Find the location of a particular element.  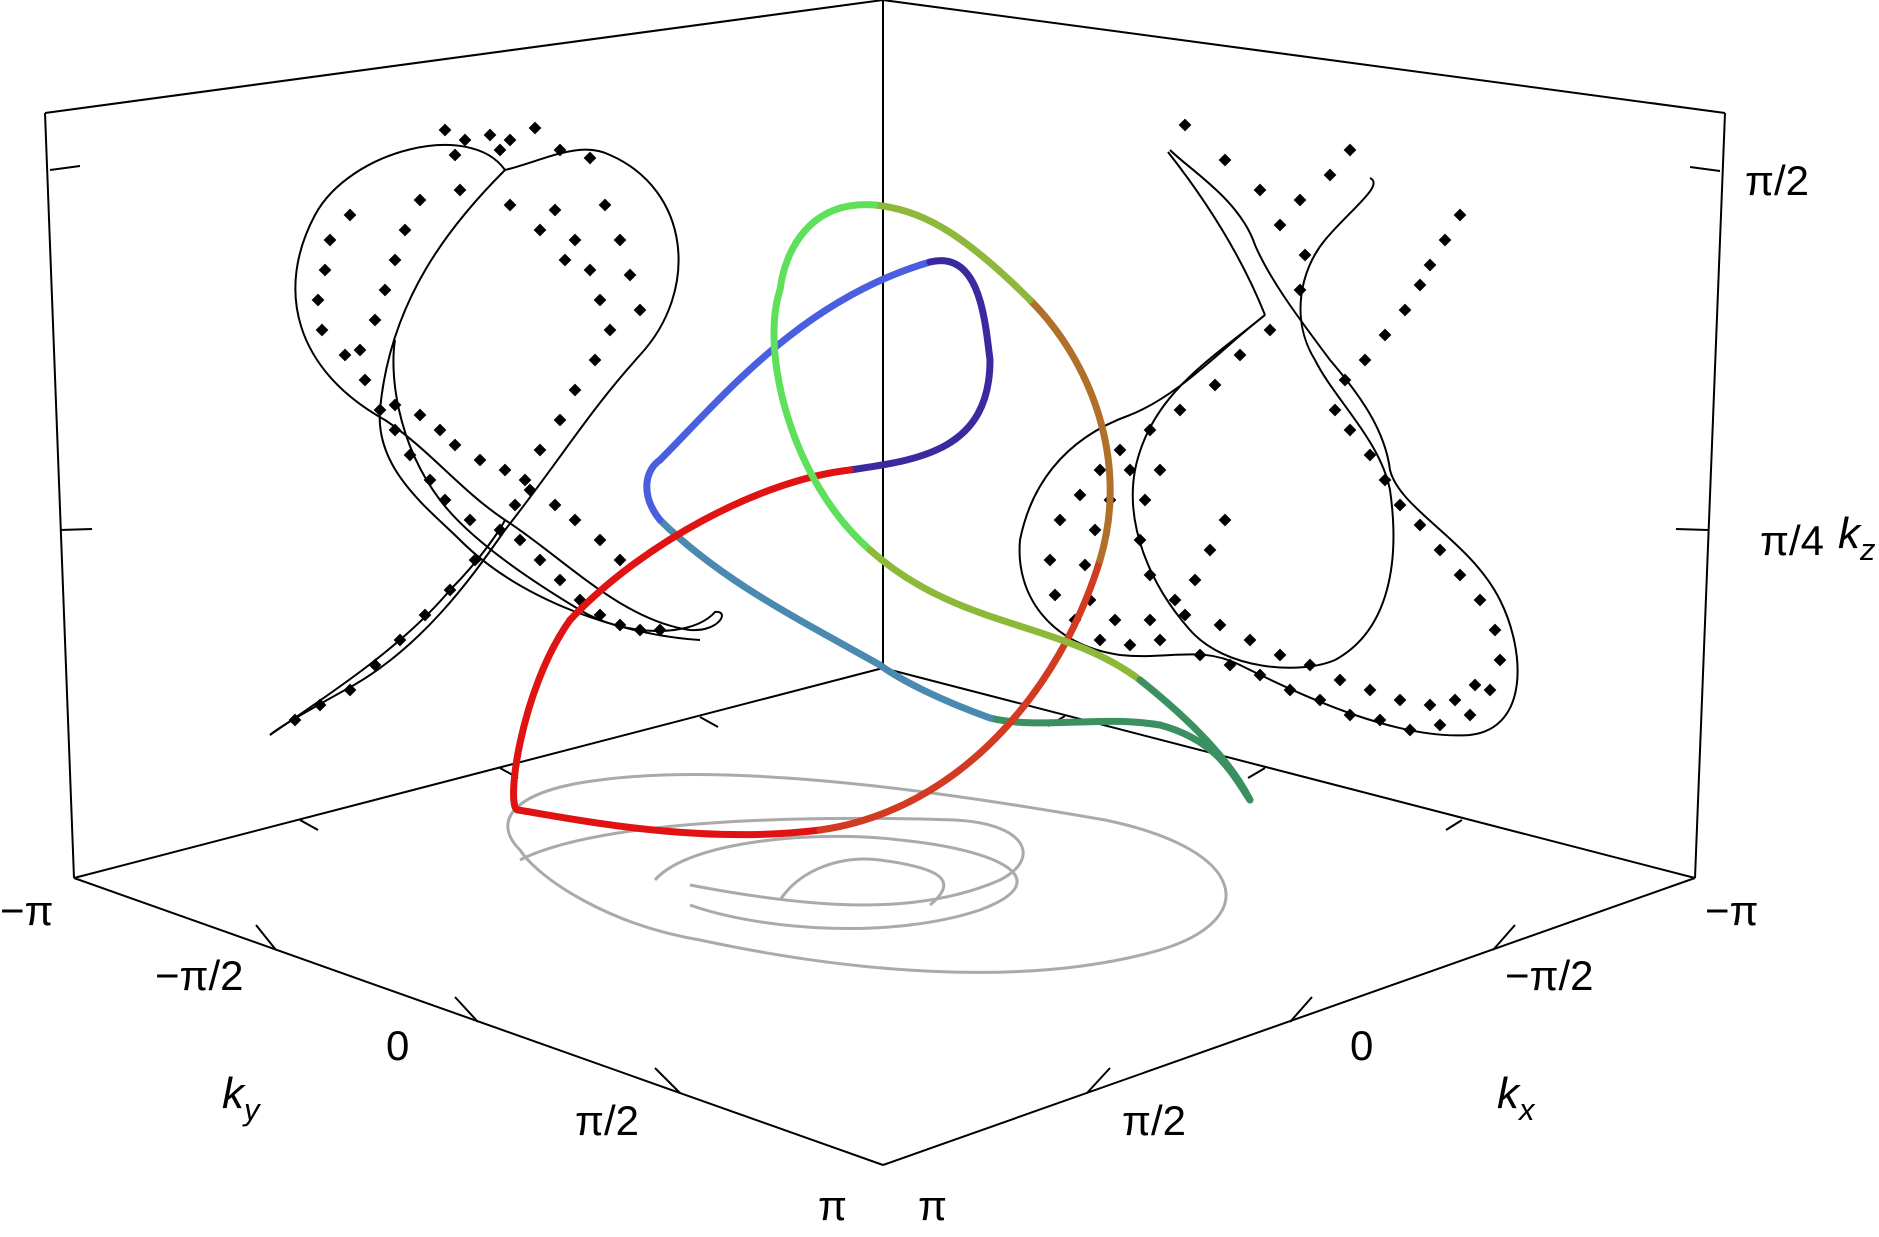

right-wall-curve-cross is located at coordinates (1216, 233).